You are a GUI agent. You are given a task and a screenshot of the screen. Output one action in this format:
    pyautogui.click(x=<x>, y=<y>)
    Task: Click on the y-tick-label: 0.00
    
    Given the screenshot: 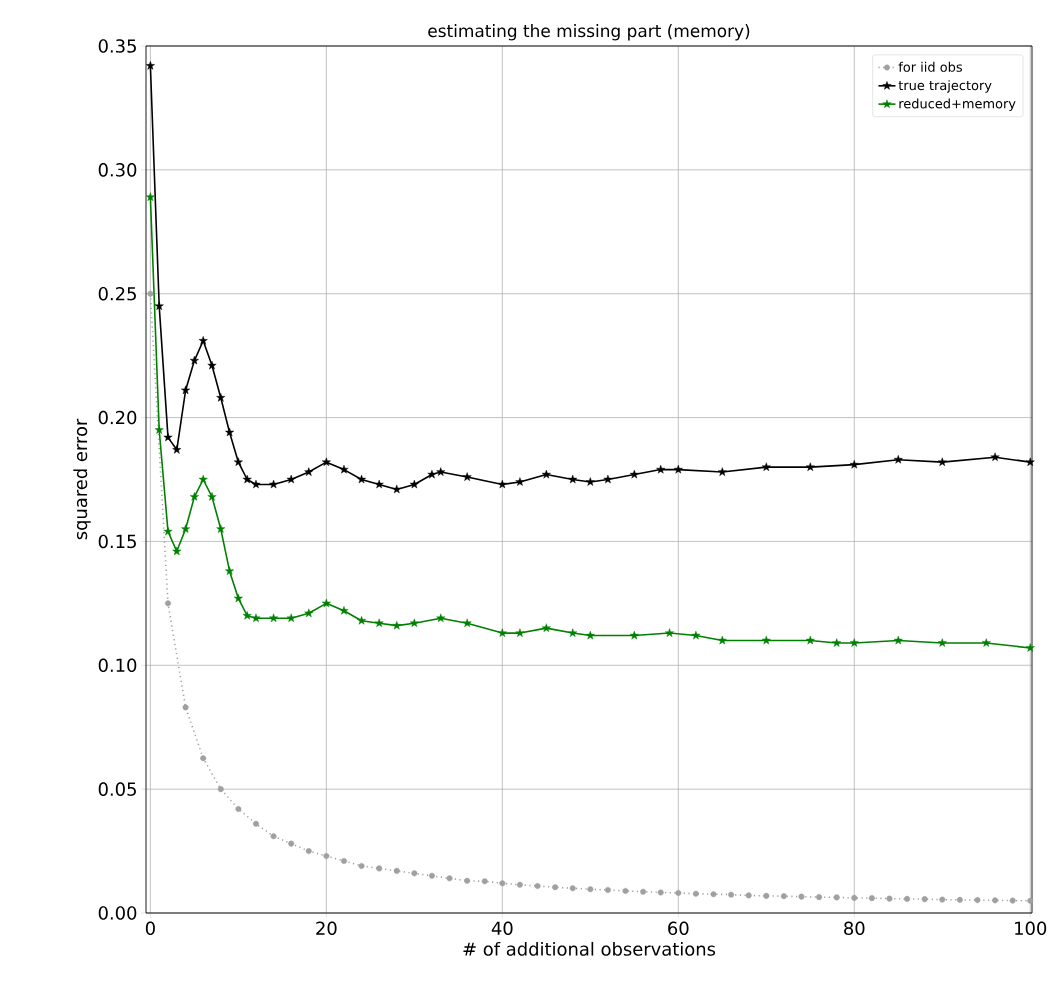 What is the action you would take?
    pyautogui.click(x=117, y=913)
    